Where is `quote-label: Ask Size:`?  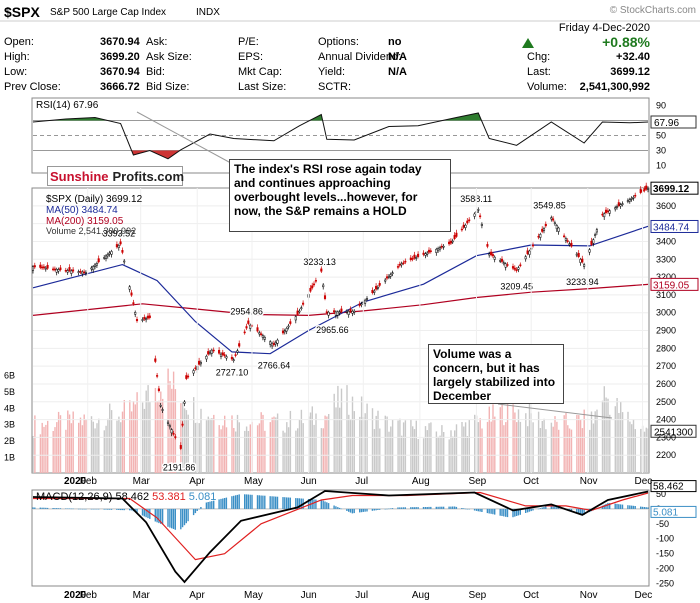
quote-label: Ask Size: is located at coordinates (169, 57).